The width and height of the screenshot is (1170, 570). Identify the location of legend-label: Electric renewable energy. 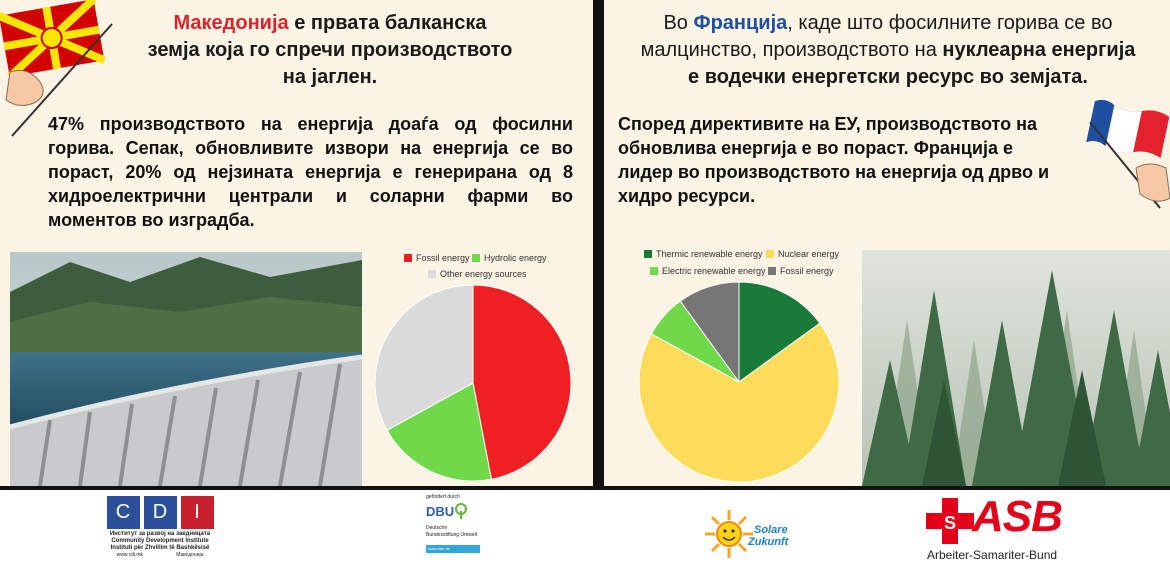
(714, 271).